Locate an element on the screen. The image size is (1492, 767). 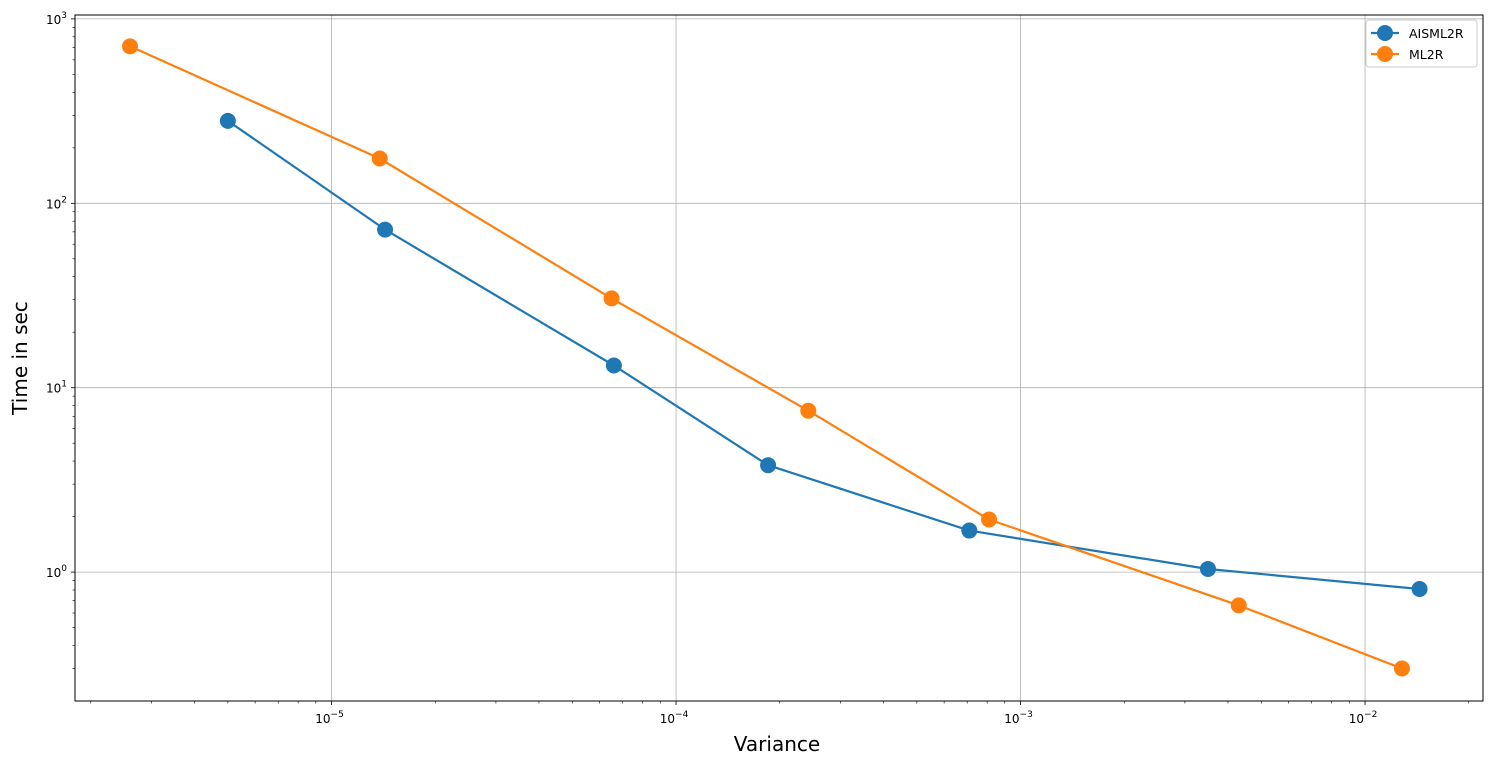
y-tick-label: 10³ is located at coordinates (56, 19).